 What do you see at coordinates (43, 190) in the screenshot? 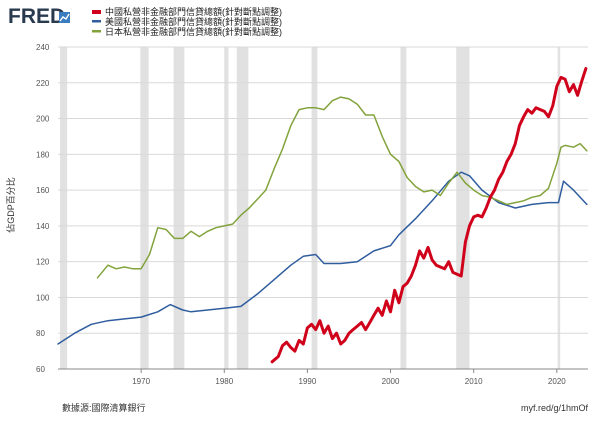
I see `y-tick-label: 160` at bounding box center [43, 190].